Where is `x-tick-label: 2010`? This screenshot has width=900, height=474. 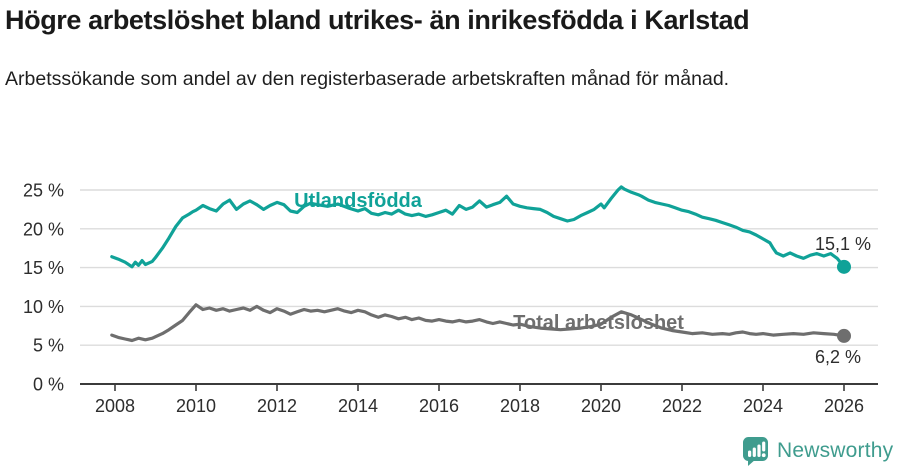
x-tick-label: 2010 is located at coordinates (196, 406).